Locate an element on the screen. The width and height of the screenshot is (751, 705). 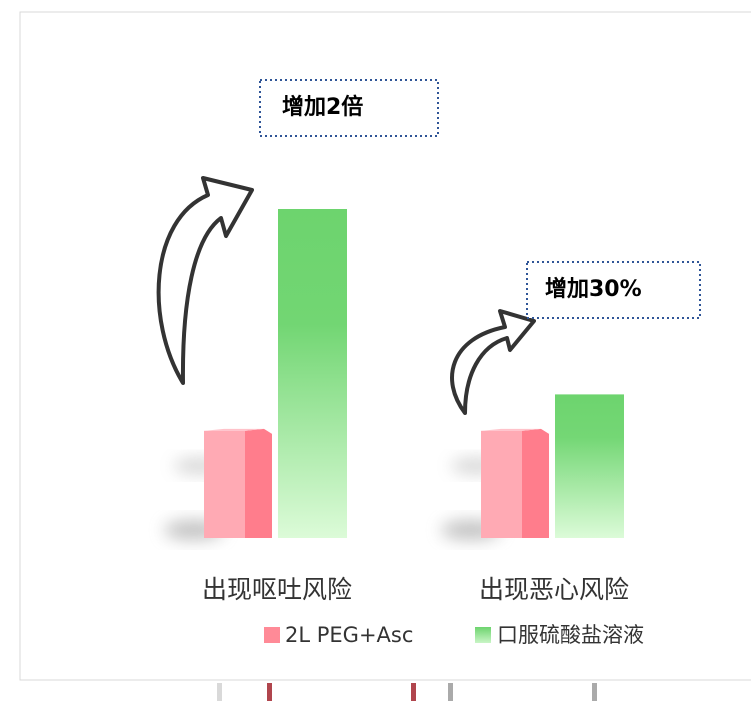
legend-label: 2L PEG+Asc is located at coordinates (349, 635).